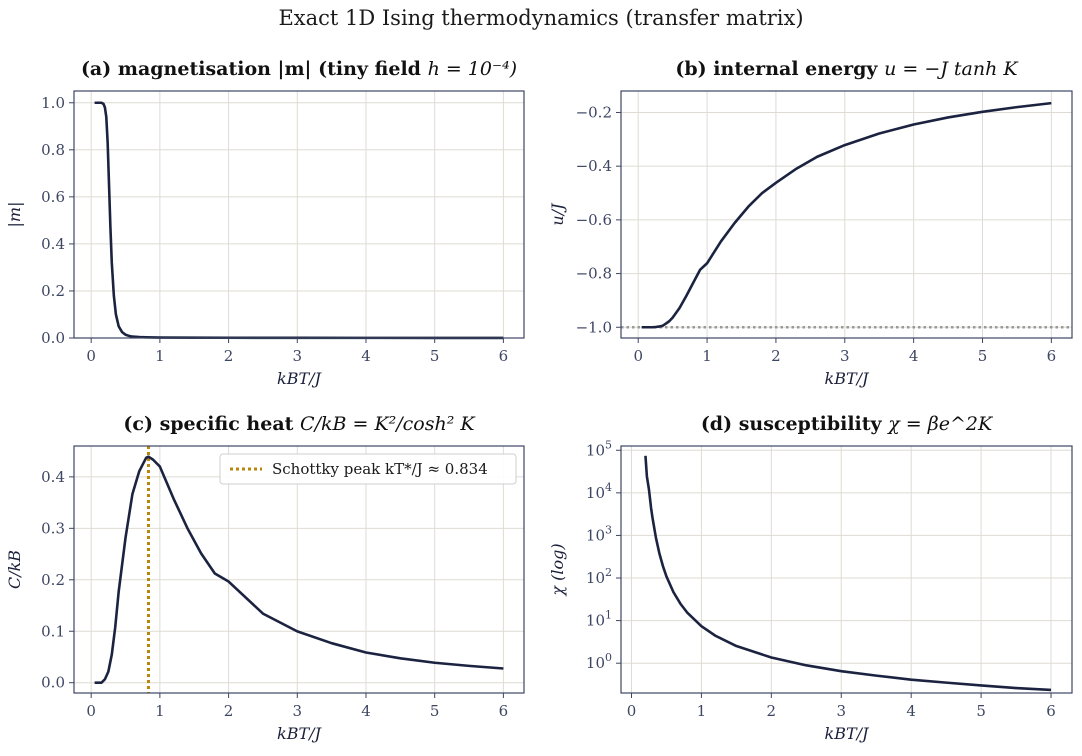 This screenshot has width=1082, height=756. Describe the element at coordinates (14, 569) in the screenshot. I see `y-axis-label: C/kB` at that location.